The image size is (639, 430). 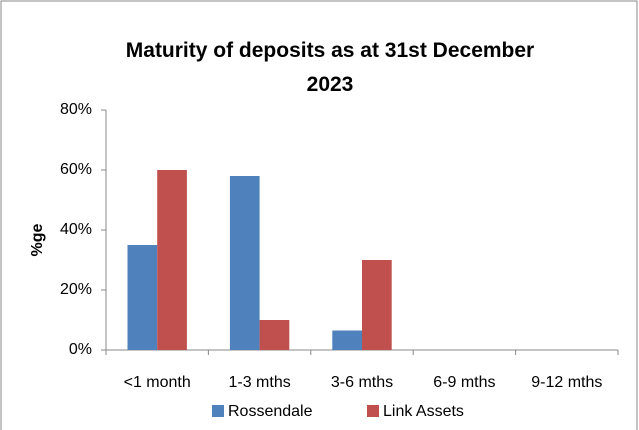 I want to click on x-tick-label: <1 month, so click(x=157, y=382).